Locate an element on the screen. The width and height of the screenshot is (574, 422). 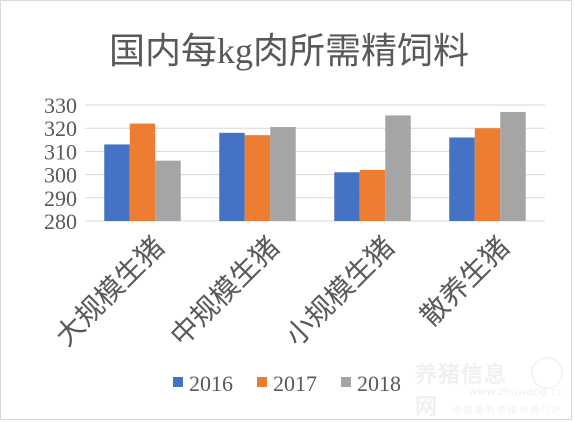
legend-label-2018: 2018 is located at coordinates (379, 383).